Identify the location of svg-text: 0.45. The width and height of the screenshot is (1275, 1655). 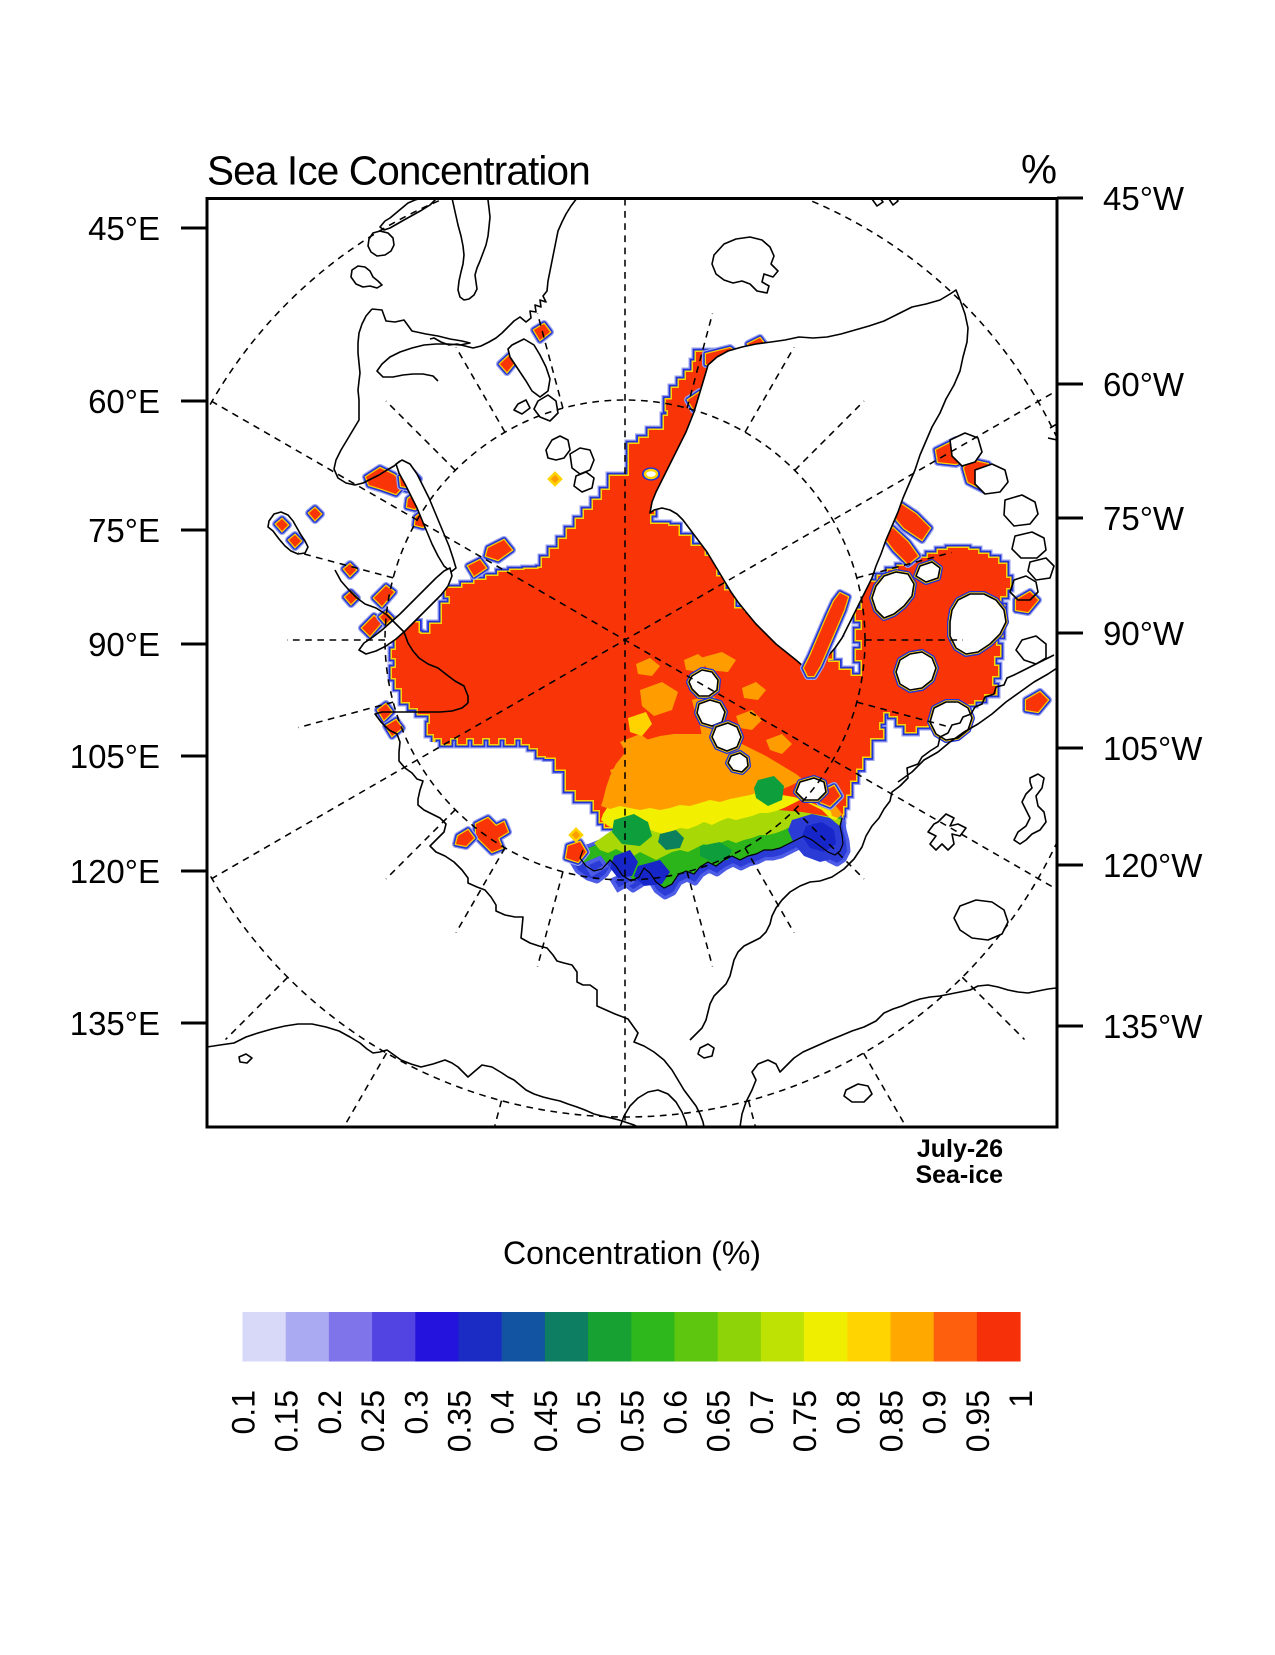
(546, 1421).